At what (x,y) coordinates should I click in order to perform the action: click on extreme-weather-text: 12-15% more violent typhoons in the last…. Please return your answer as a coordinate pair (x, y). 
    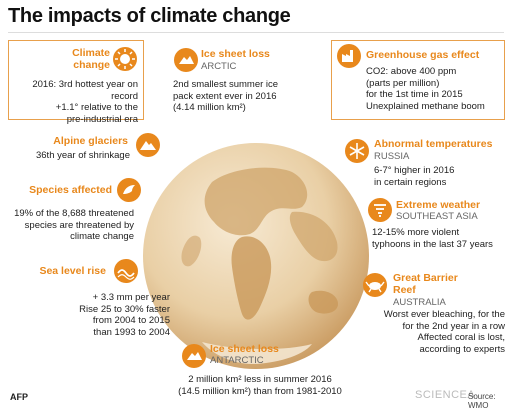
    Looking at the image, I should click on (432, 238).